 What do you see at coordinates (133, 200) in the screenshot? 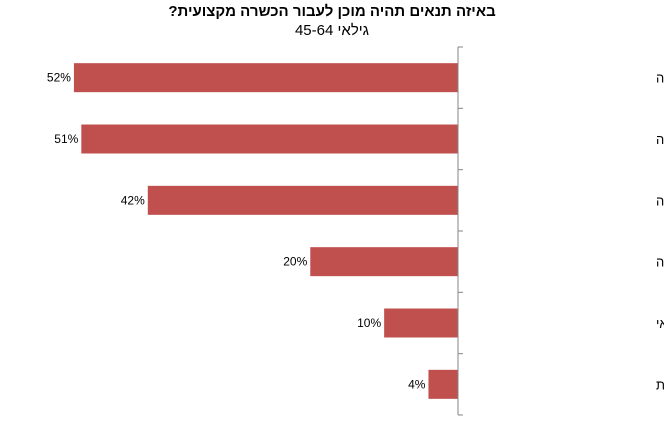
I see `value-label: 42%` at bounding box center [133, 200].